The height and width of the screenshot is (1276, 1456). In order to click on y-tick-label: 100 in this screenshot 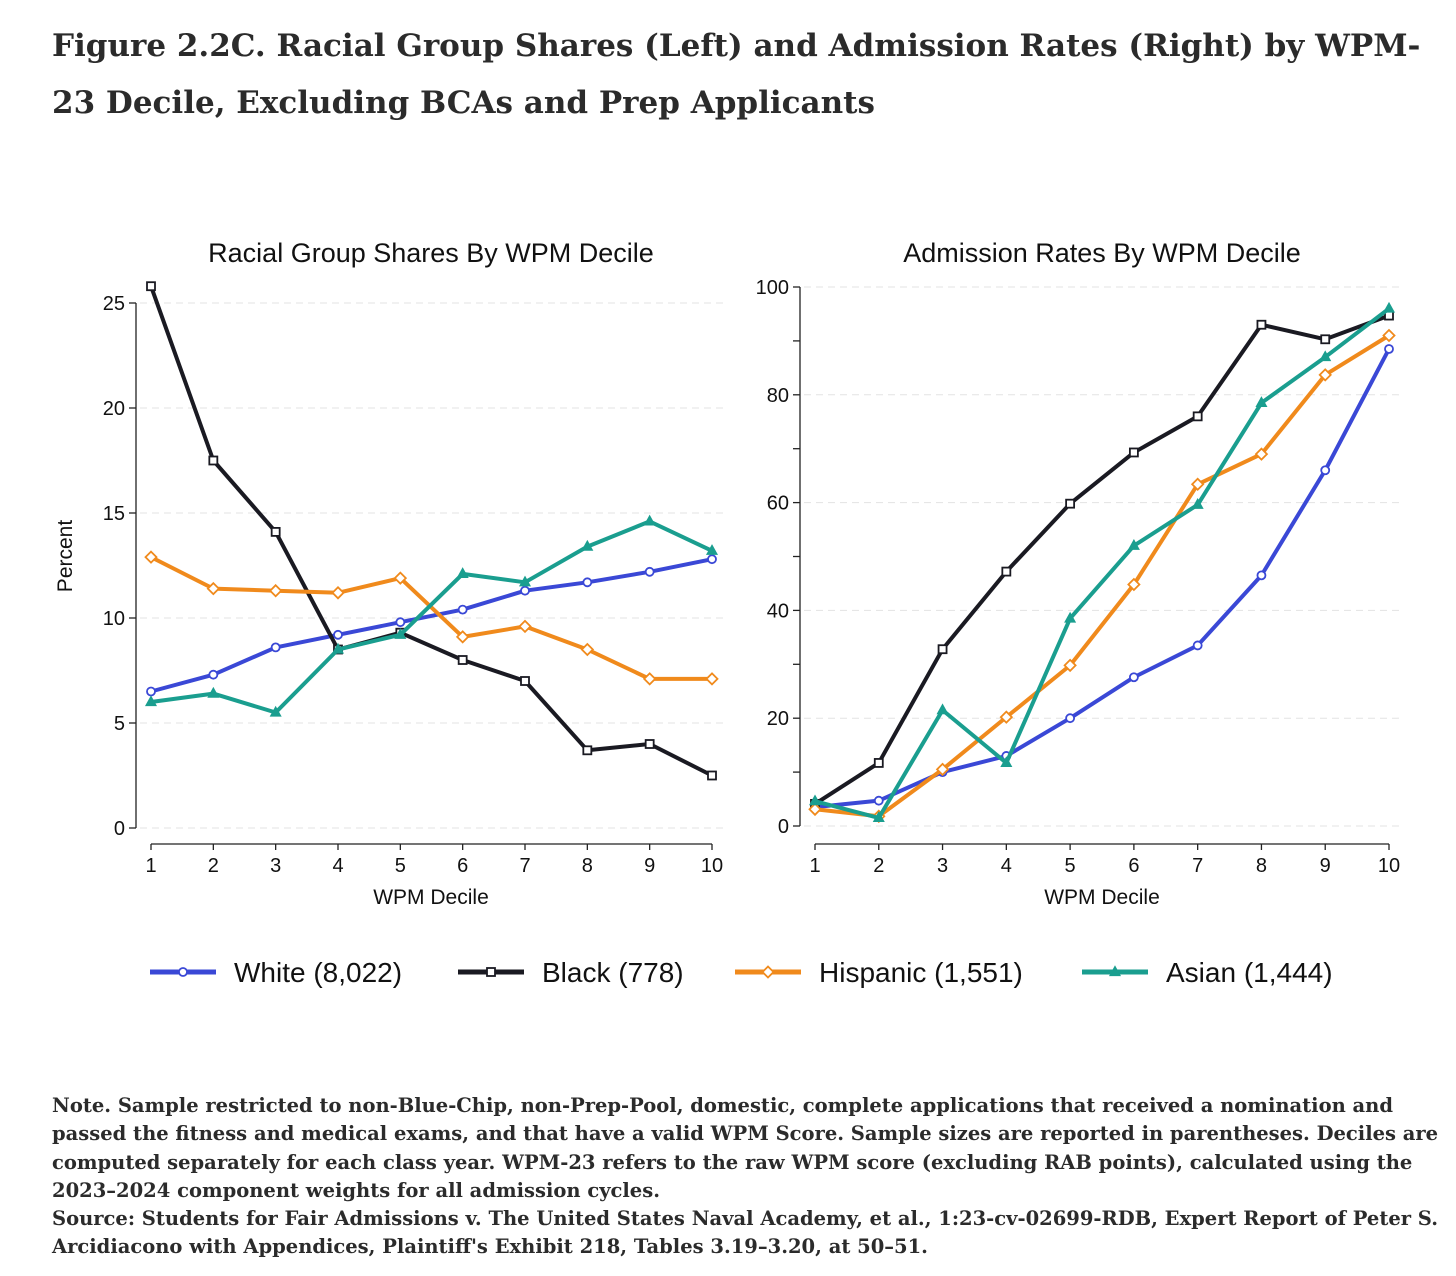, I will do `click(772, 288)`.